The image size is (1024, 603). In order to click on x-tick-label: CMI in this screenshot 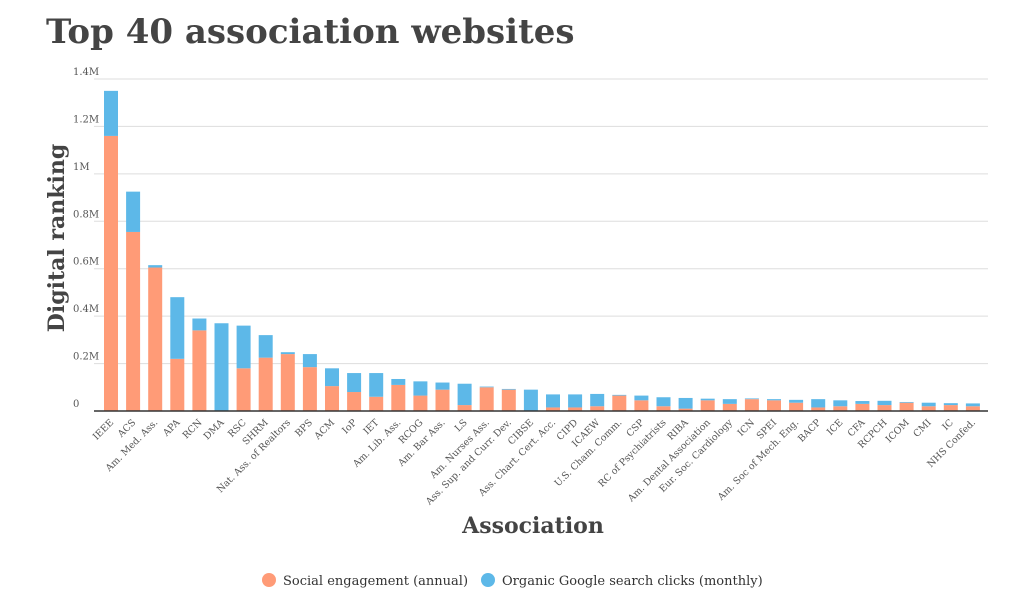, I will do `click(922, 428)`.